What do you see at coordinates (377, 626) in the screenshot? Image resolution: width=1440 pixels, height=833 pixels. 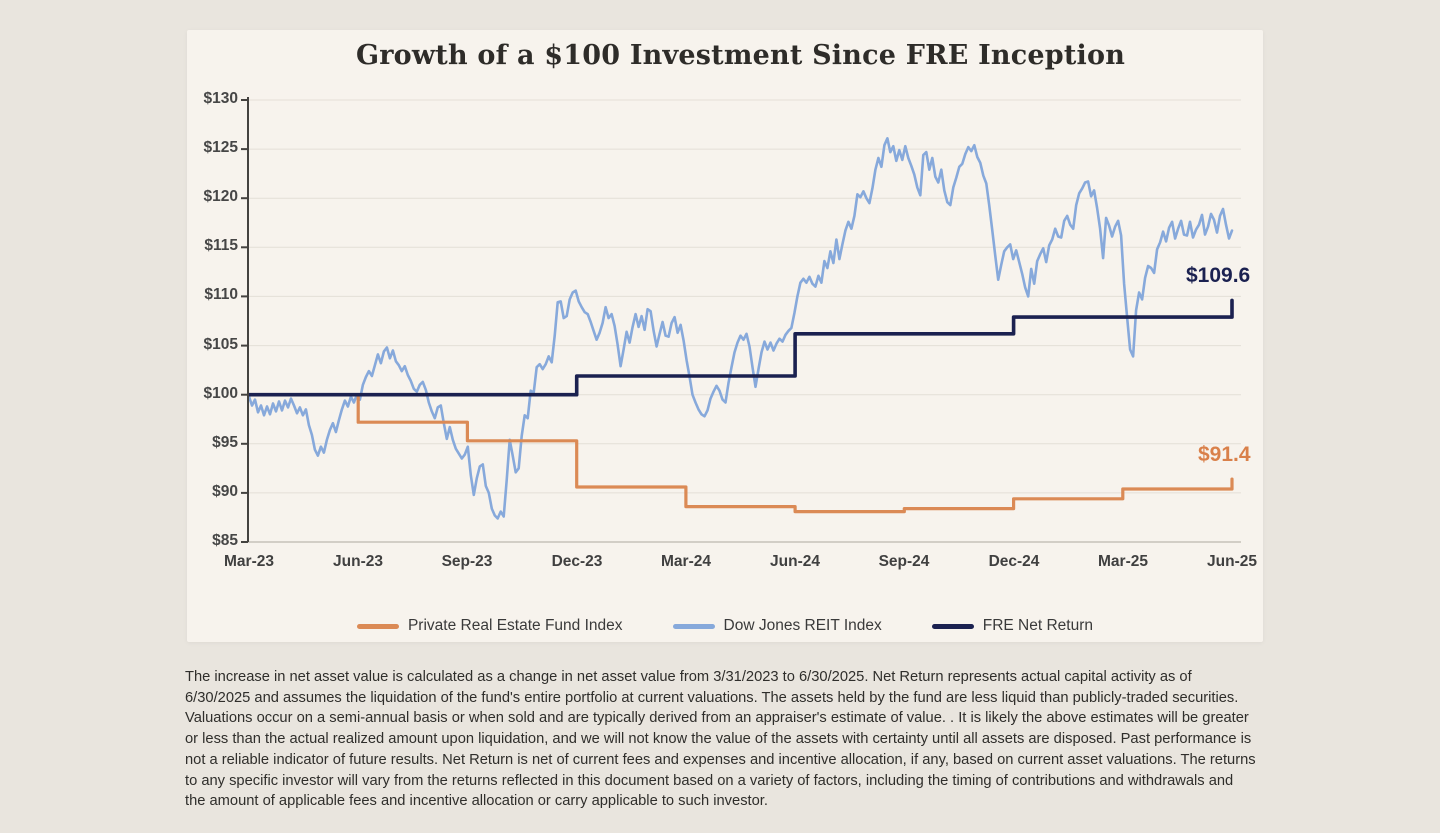 I see `private-fund-line-swatch-icon` at bounding box center [377, 626].